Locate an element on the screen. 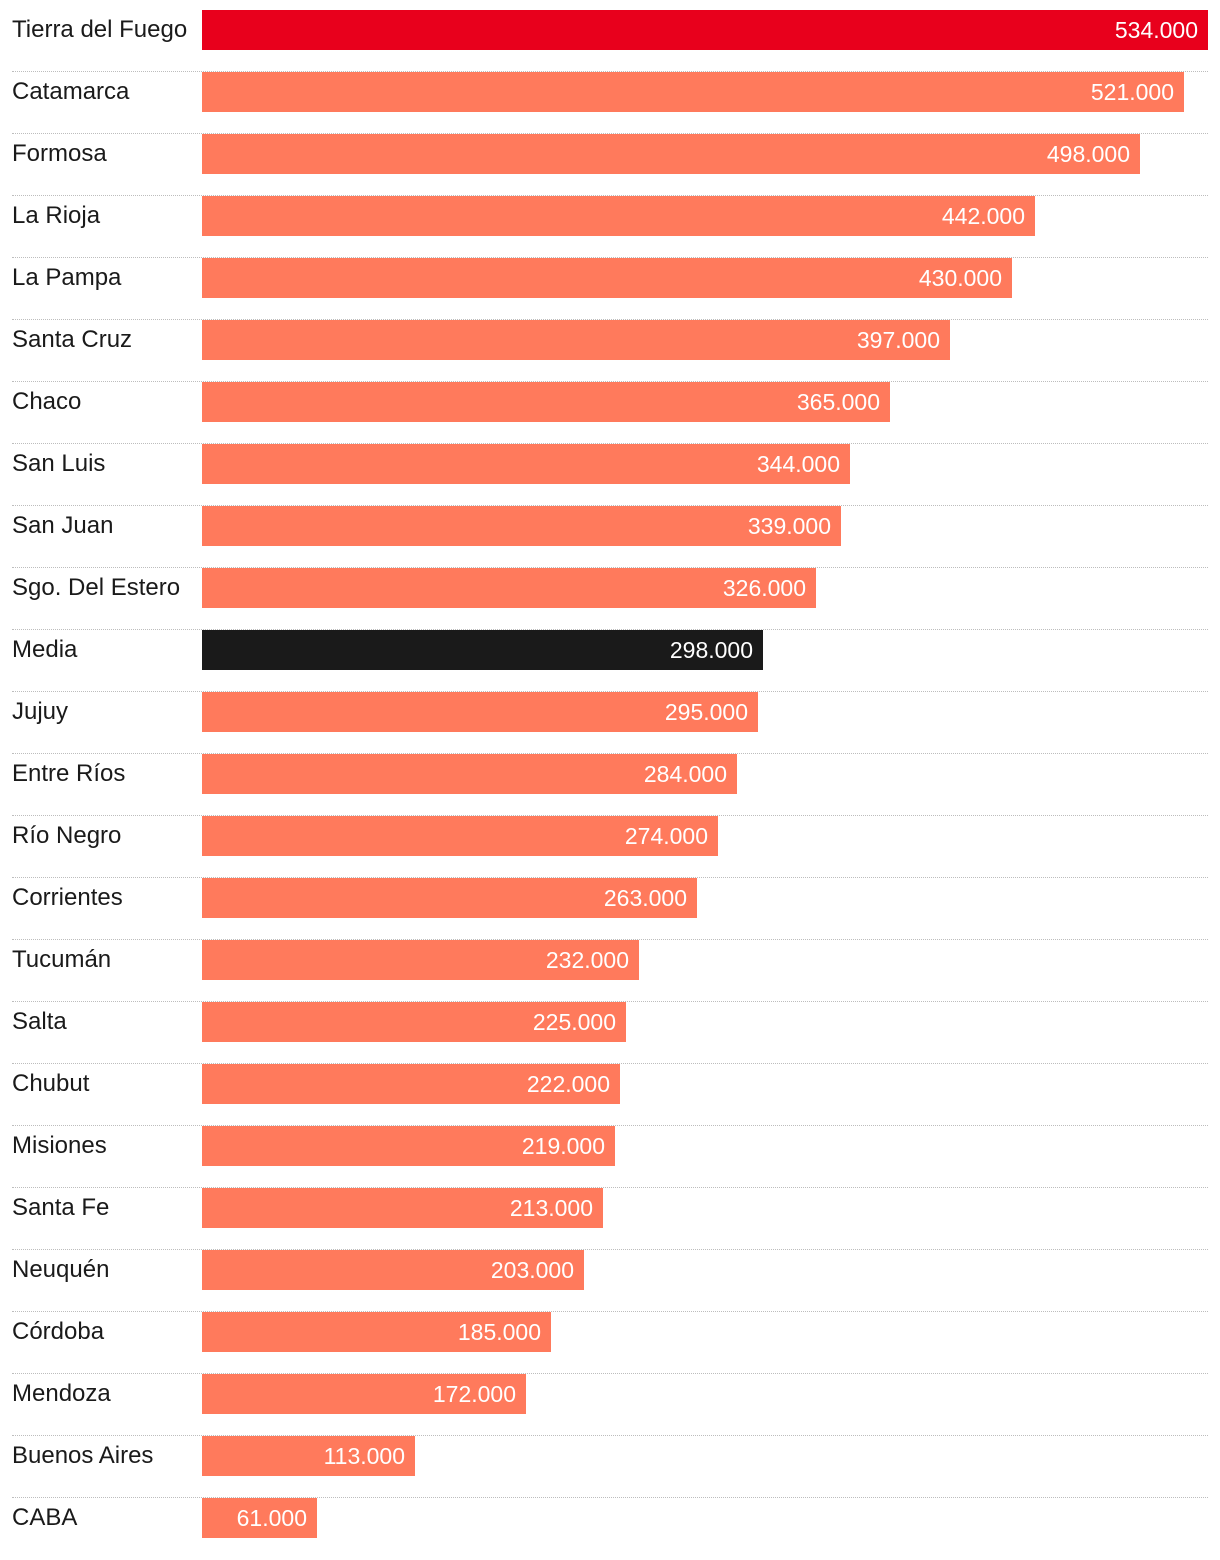 The width and height of the screenshot is (1220, 1560). bar: 326.000 is located at coordinates (509, 588).